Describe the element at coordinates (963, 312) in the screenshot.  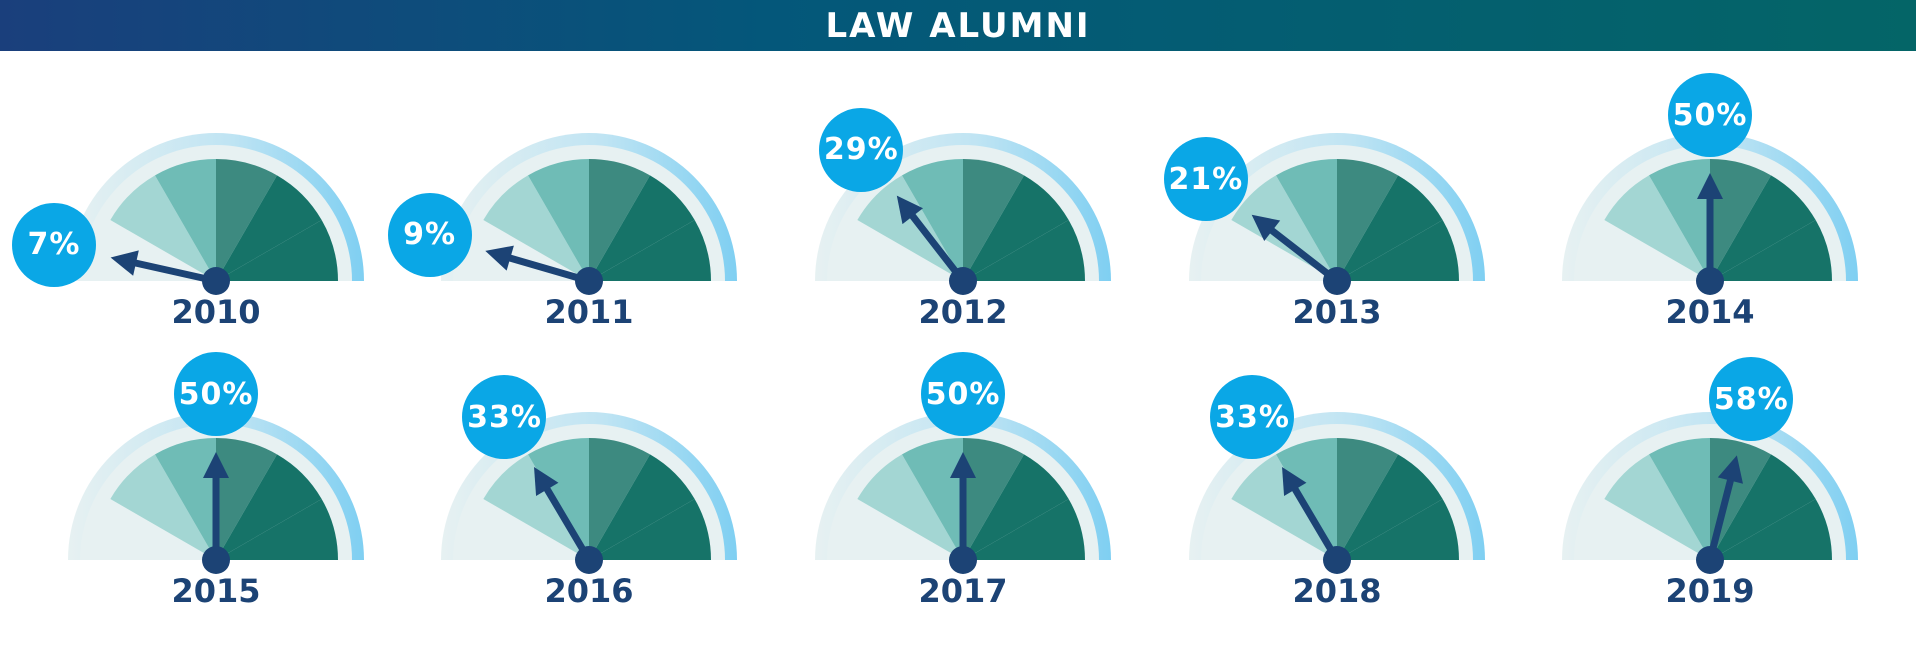
I see `year-label: 2012` at that location.